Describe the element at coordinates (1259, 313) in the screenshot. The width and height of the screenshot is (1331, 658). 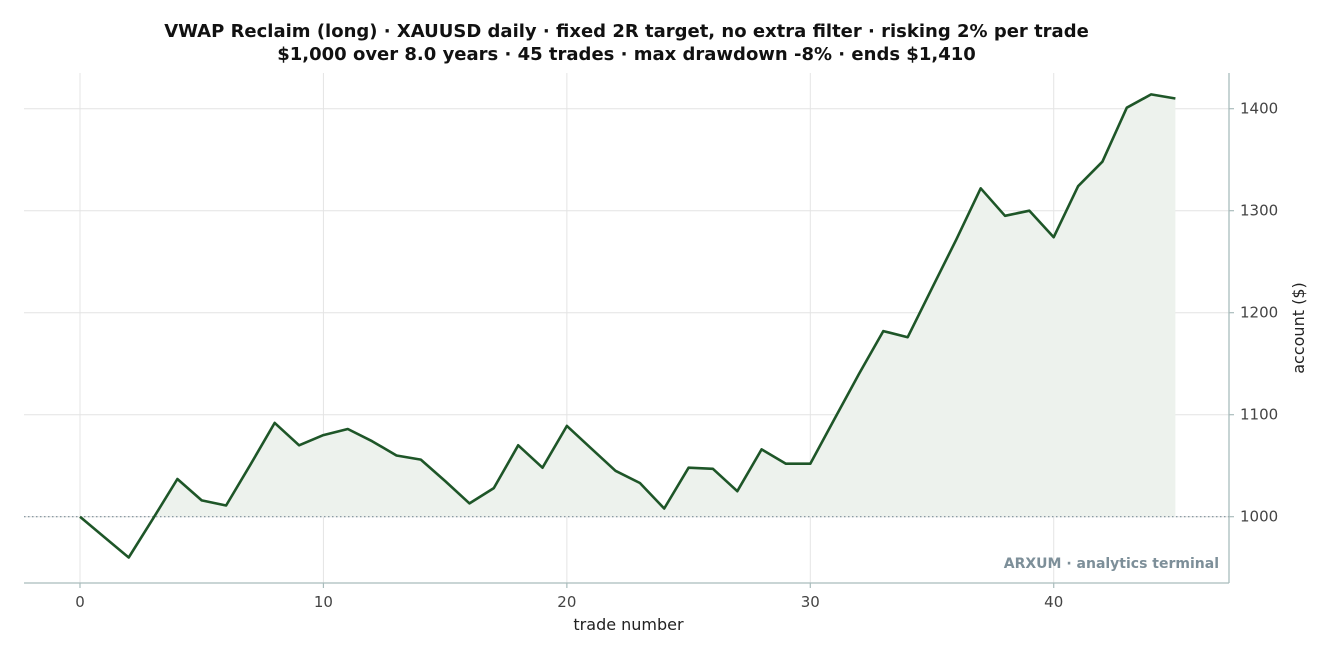
I see `y-tick-label: 1200` at that location.